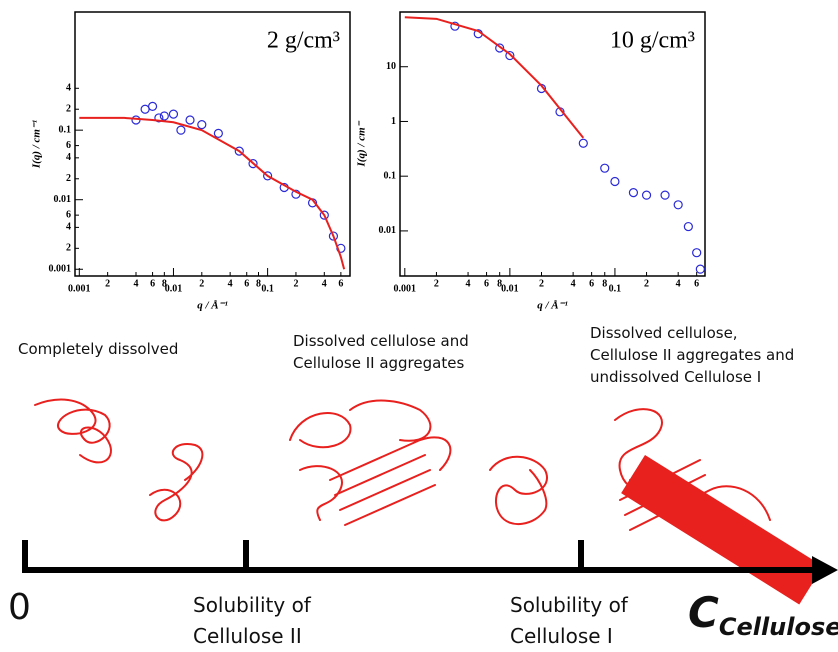 Image resolution: width=838 pixels, height=652 pixels. Describe the element at coordinates (569, 621) in the screenshot. I see `axis-label: Solubility of Cellulose I` at that location.